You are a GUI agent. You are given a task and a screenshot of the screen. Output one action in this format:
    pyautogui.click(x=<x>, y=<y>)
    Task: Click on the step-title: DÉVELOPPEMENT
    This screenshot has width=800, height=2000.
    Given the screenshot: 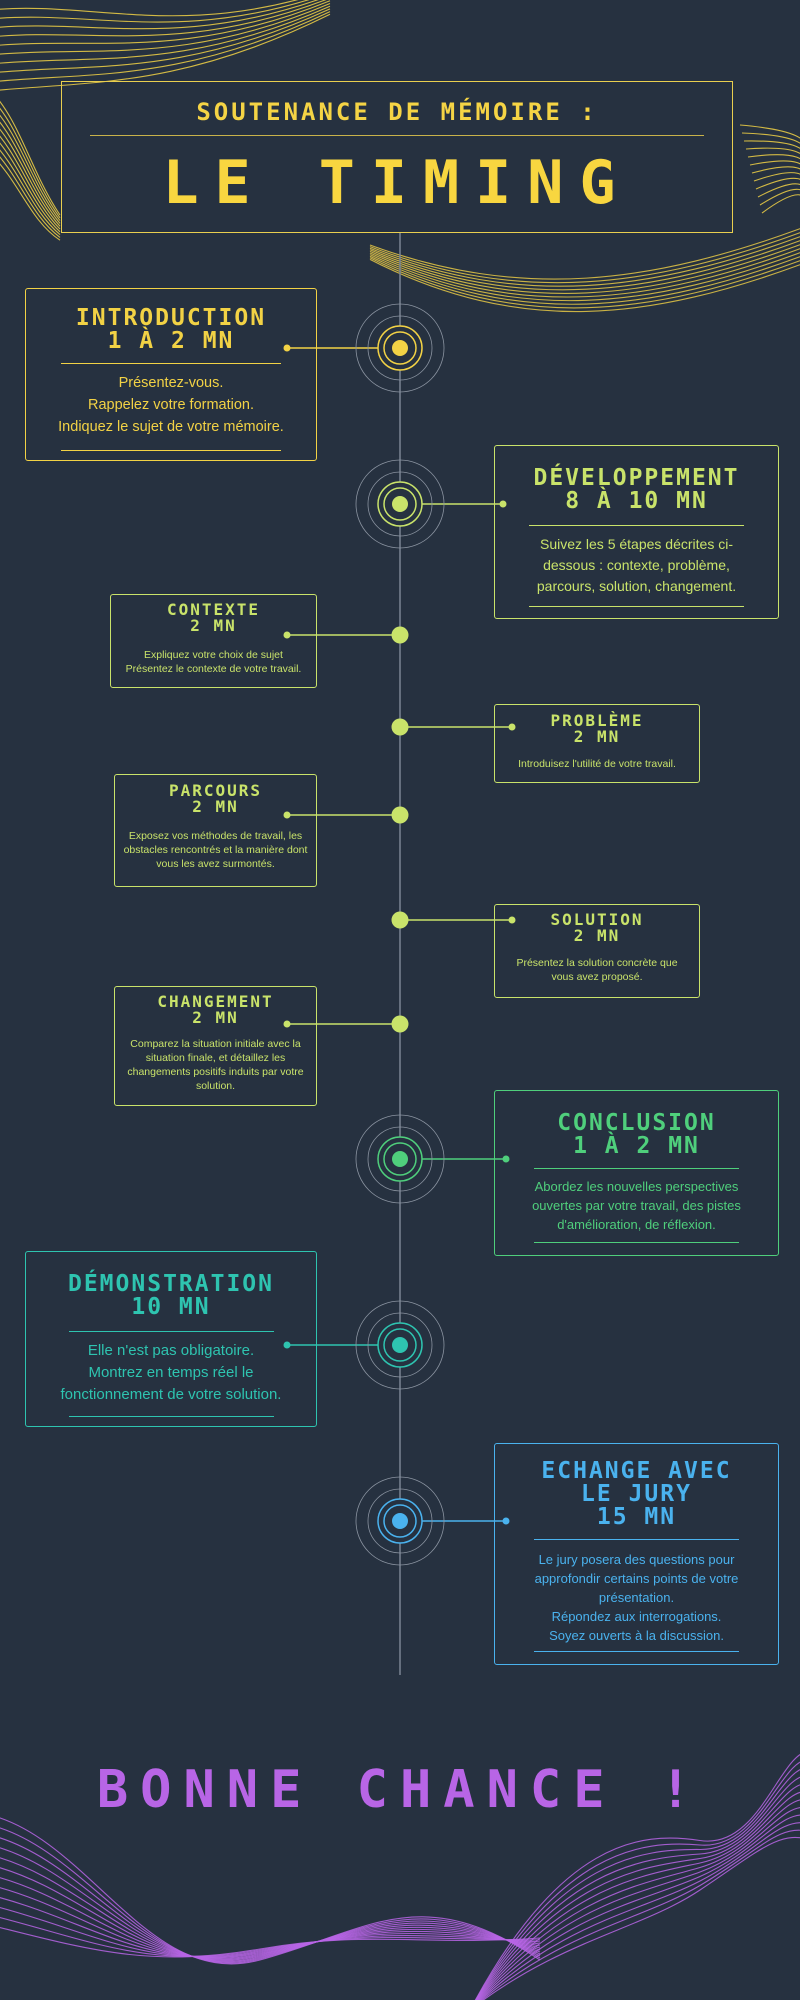 What is the action you would take?
    pyautogui.click(x=636, y=478)
    